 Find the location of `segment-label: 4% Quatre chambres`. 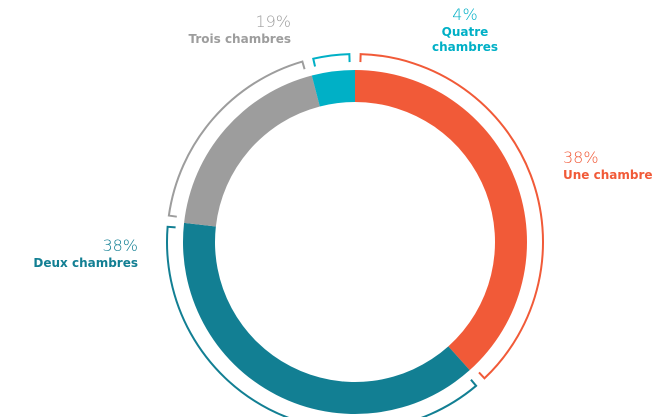

segment-label: 4% Quatre chambres is located at coordinates (465, 30).